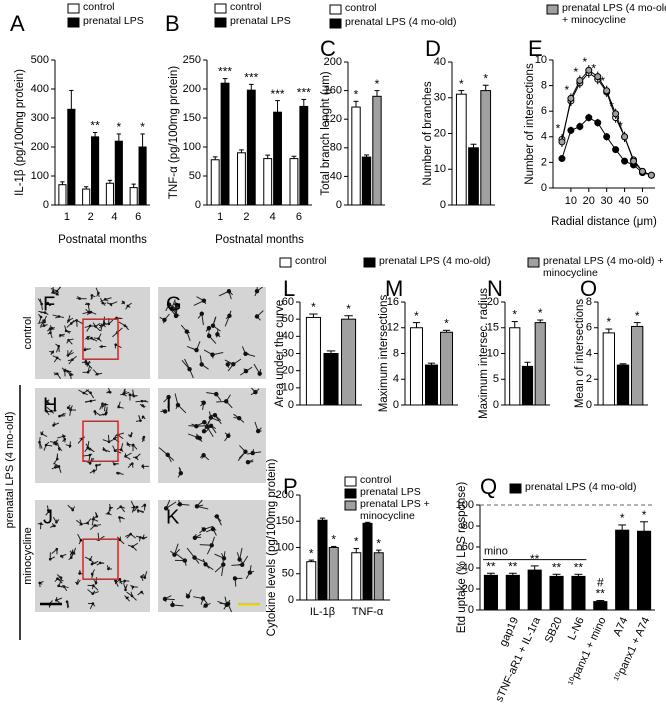  What do you see at coordinates (289, 288) in the screenshot?
I see `panel-letter: L` at bounding box center [289, 288].